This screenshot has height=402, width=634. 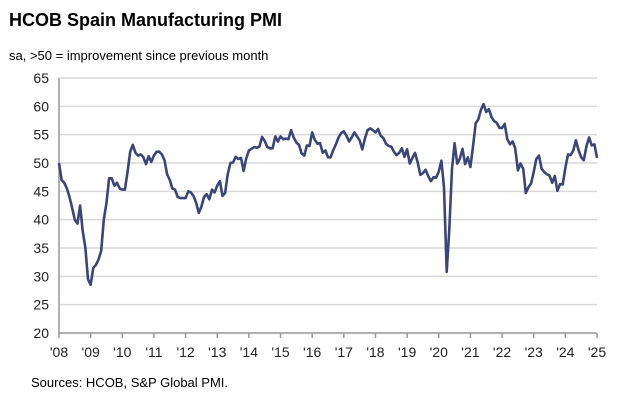 What do you see at coordinates (41, 248) in the screenshot?
I see `y-tick-label: 35` at bounding box center [41, 248].